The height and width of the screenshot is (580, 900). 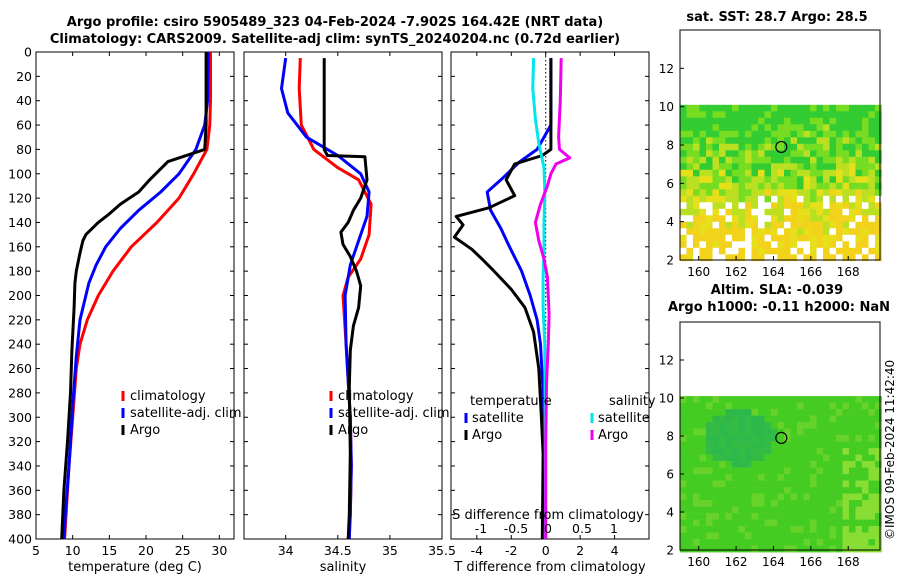 What do you see at coordinates (779, 307) in the screenshot?
I see `sla-map-subtitle: Argo h1000: -0.11 h2000: NaN` at bounding box center [779, 307].